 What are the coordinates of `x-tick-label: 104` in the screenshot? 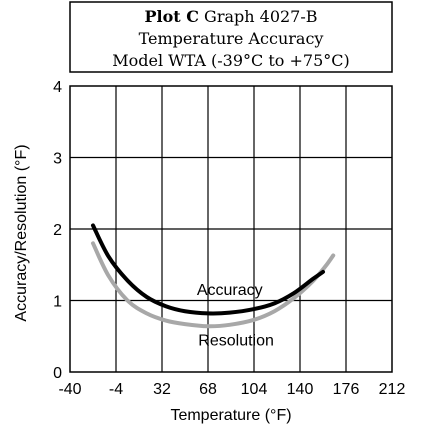 It's located at (254, 389).